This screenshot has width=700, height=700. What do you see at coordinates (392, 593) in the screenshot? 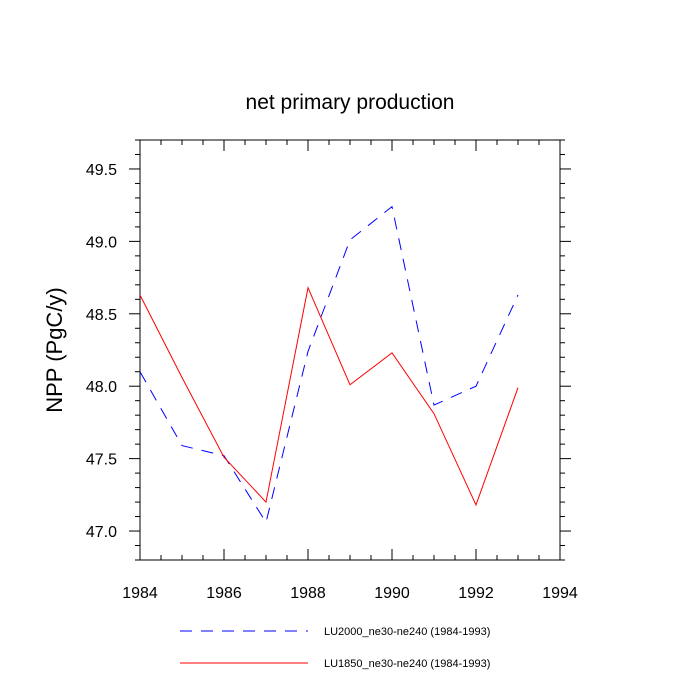
I see `x-tick-label: 1990` at bounding box center [392, 593].